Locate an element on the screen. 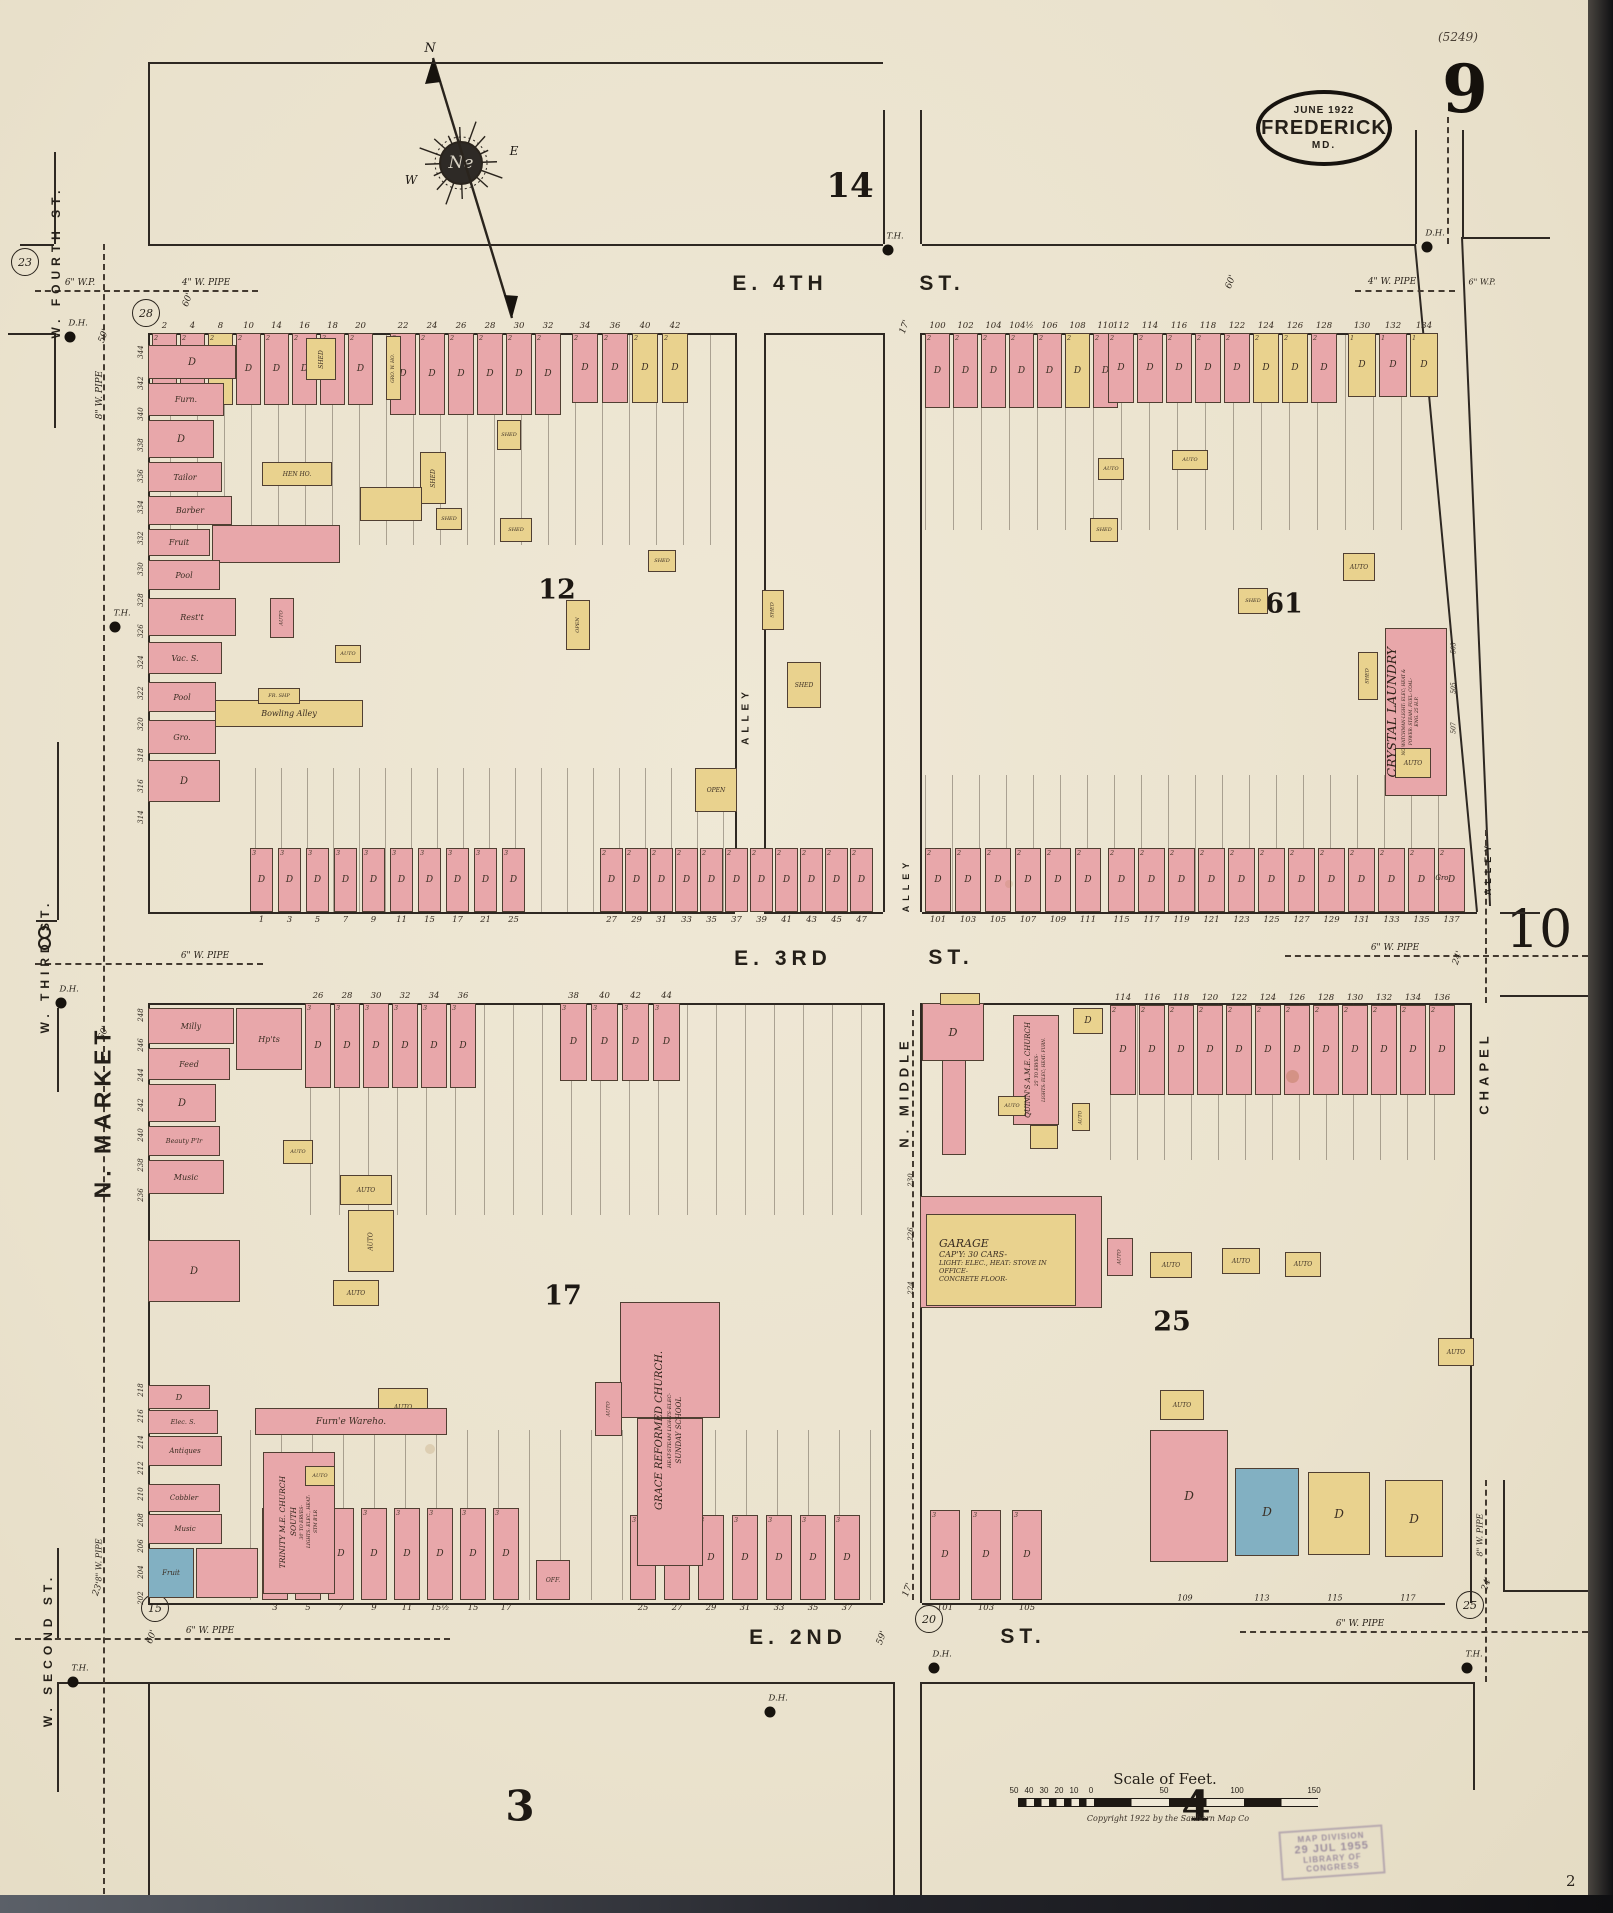 The height and width of the screenshot is (1913, 1613). building-label: Gro. is located at coordinates (182, 737).